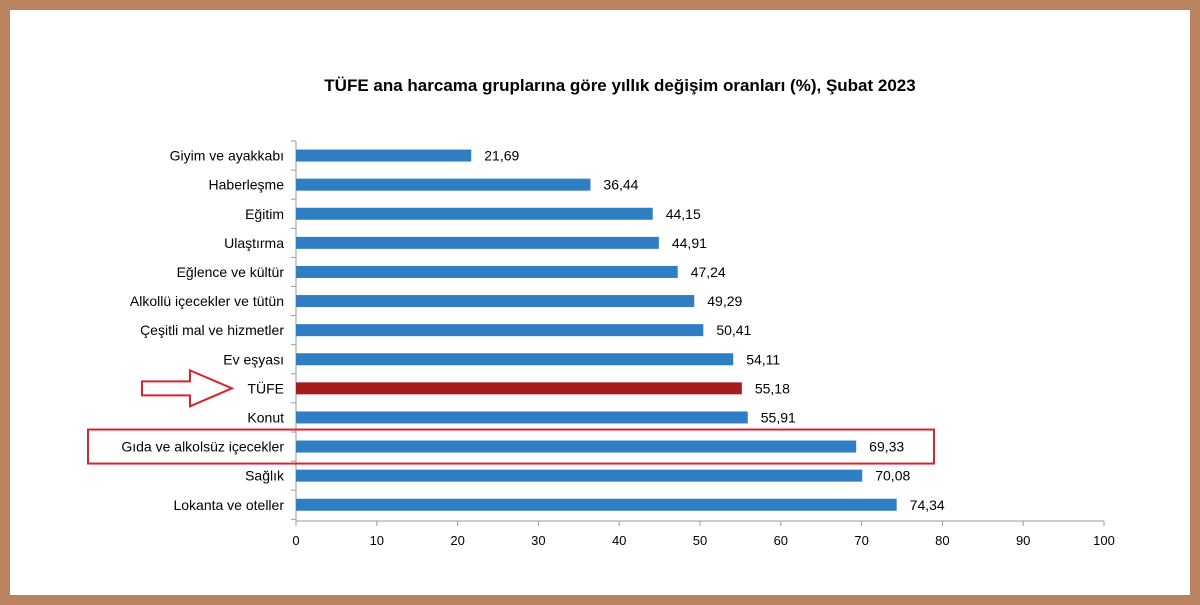 The width and height of the screenshot is (1200, 605). I want to click on category-label: Eğitim, so click(264, 214).